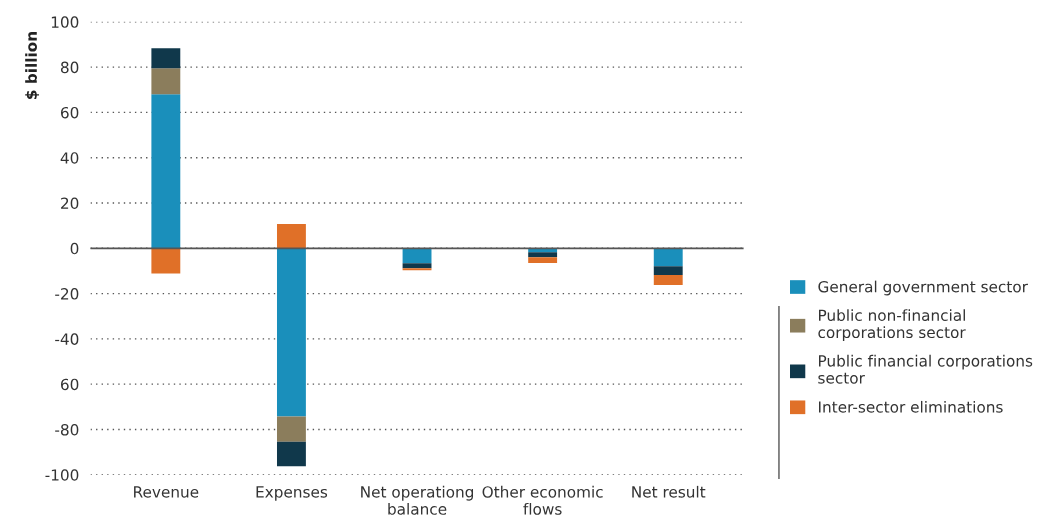 This screenshot has height=520, width=1040. What do you see at coordinates (67, 339) in the screenshot?
I see `y-tick-label: -40` at bounding box center [67, 339].